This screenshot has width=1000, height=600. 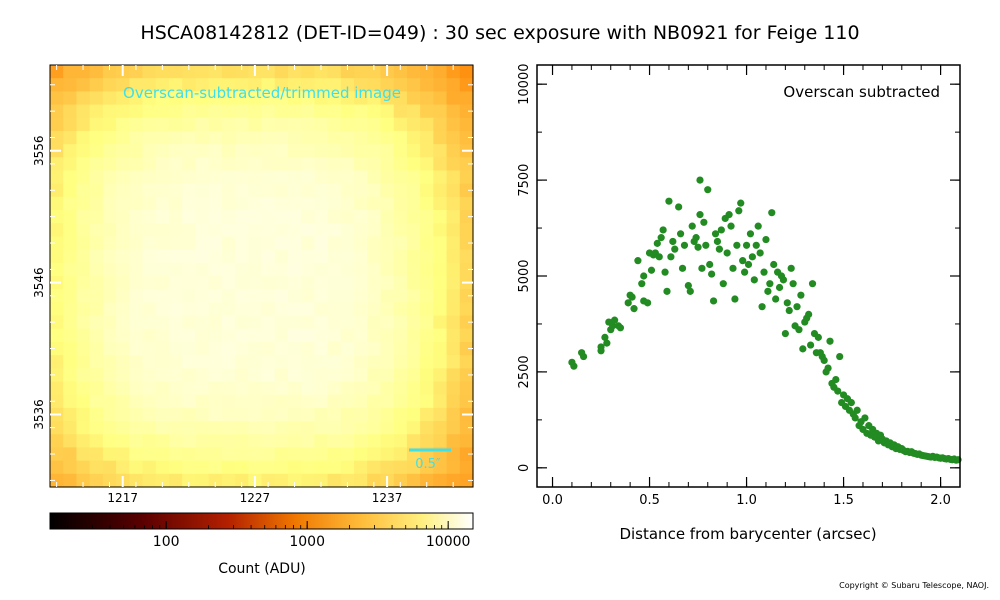 What do you see at coordinates (940, 500) in the screenshot?
I see `x-tick-label: 2.0` at bounding box center [940, 500].